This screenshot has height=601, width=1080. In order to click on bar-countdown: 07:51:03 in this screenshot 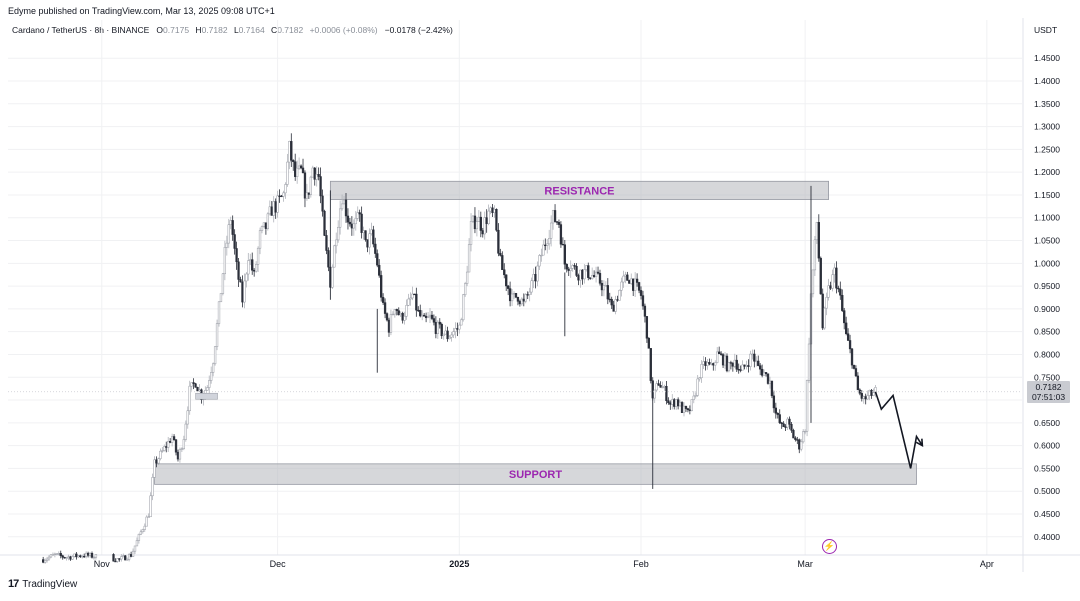, I will do `click(1048, 397)`.